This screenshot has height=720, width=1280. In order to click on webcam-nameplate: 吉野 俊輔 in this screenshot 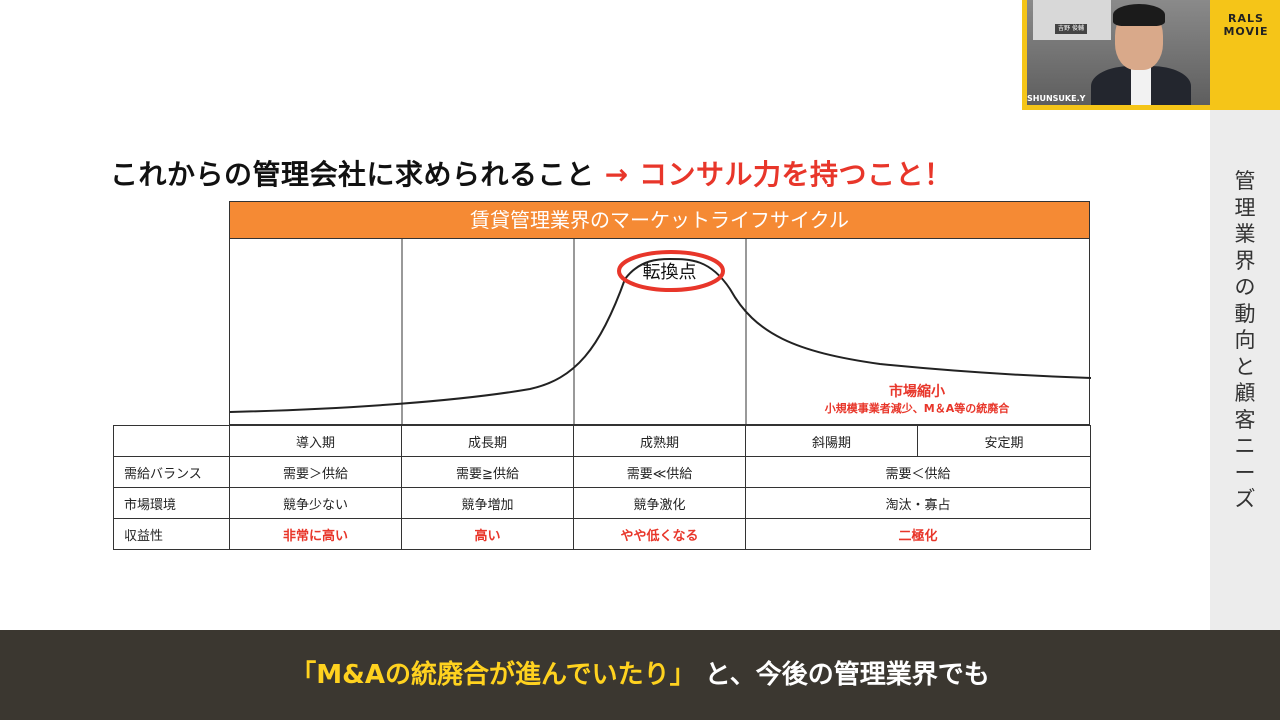, I will do `click(1071, 29)`.